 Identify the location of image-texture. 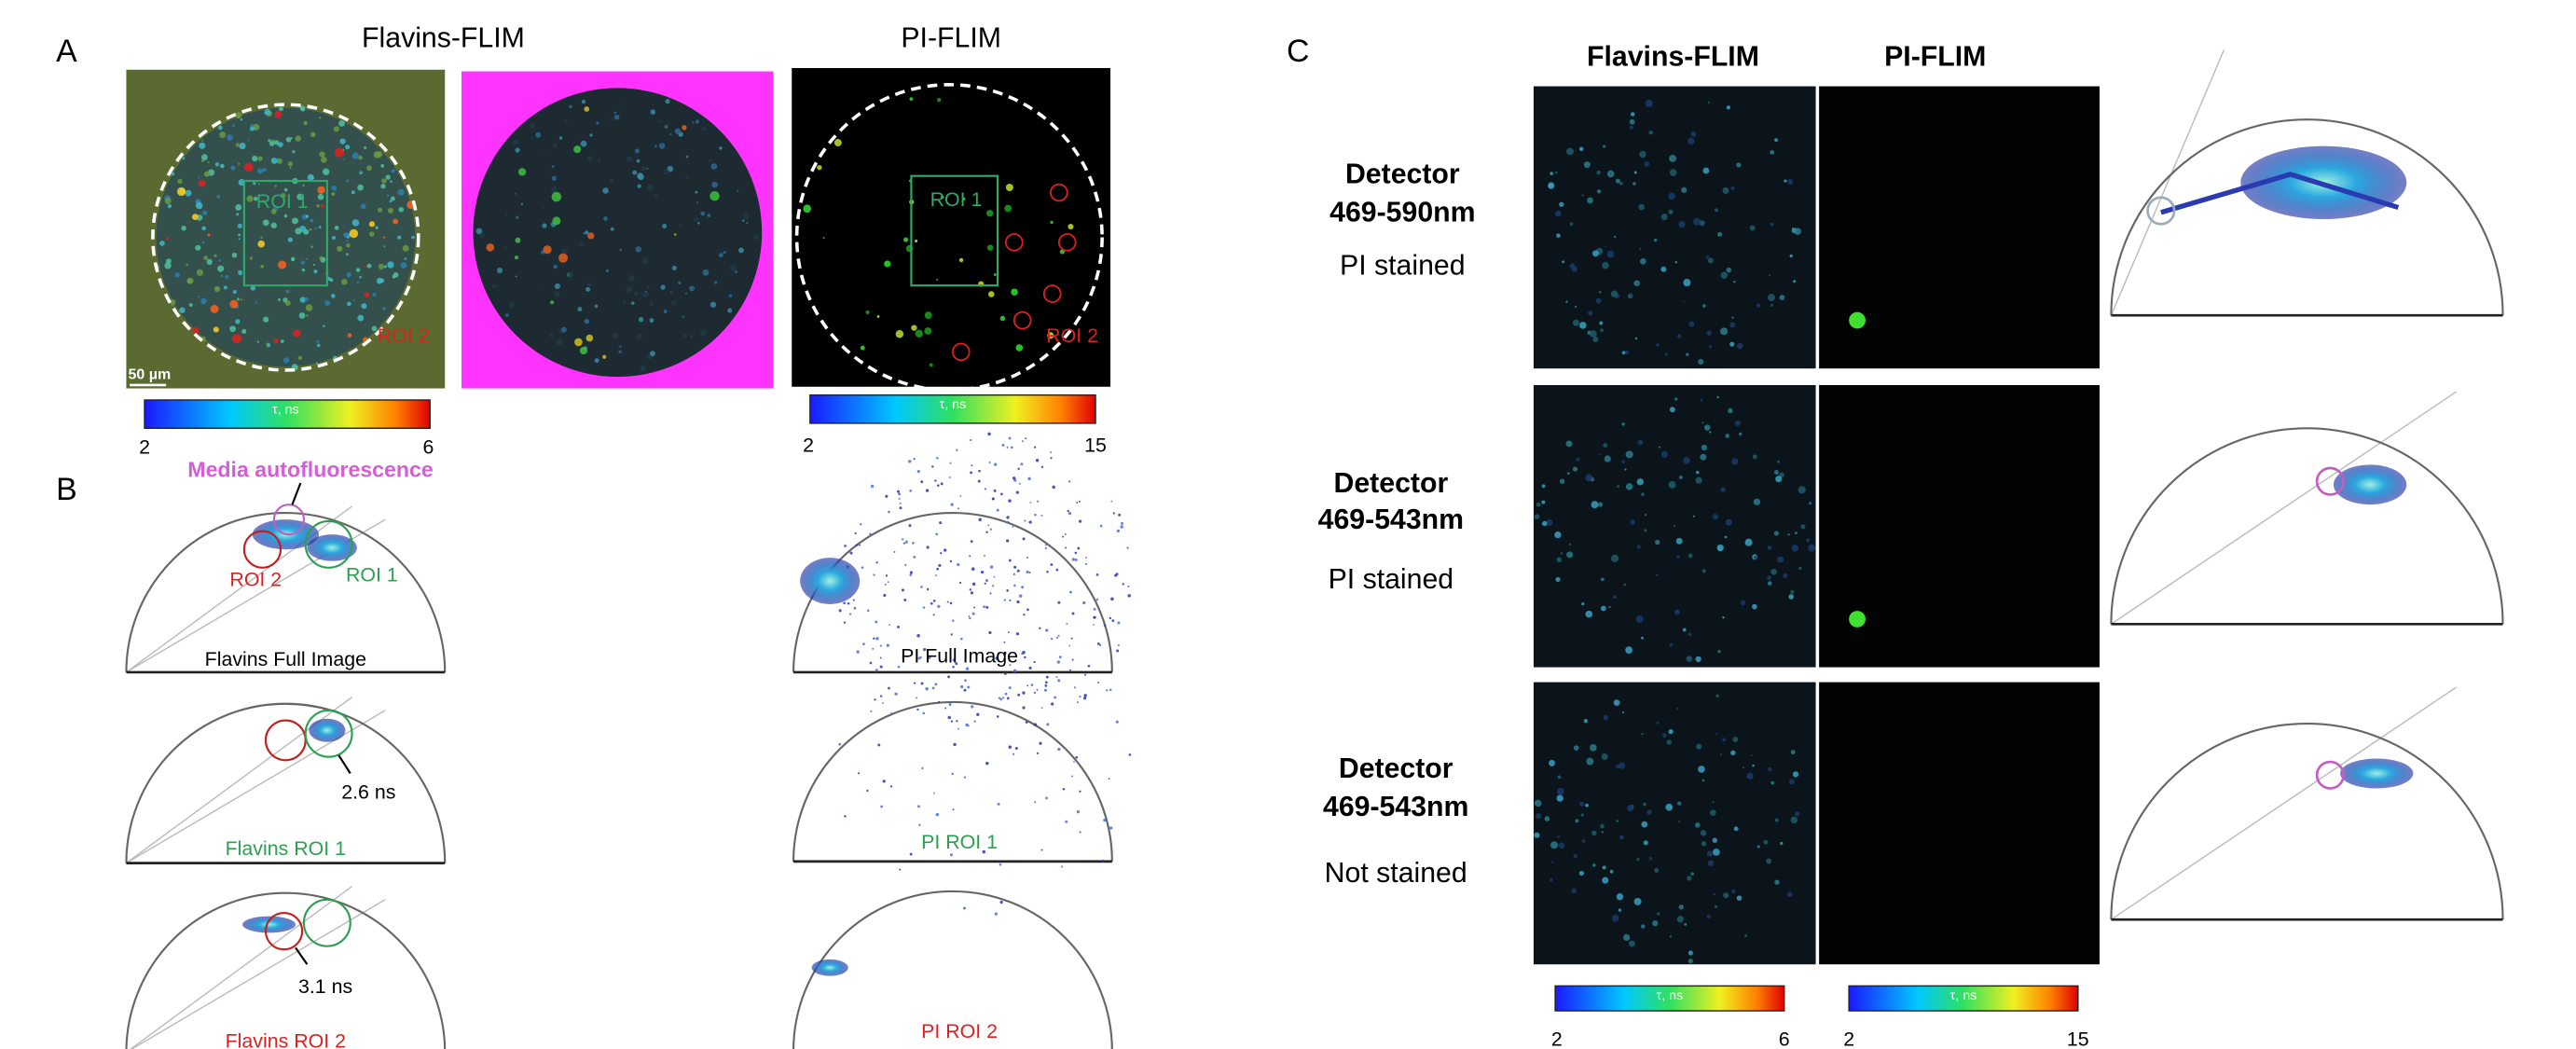
(938, 232).